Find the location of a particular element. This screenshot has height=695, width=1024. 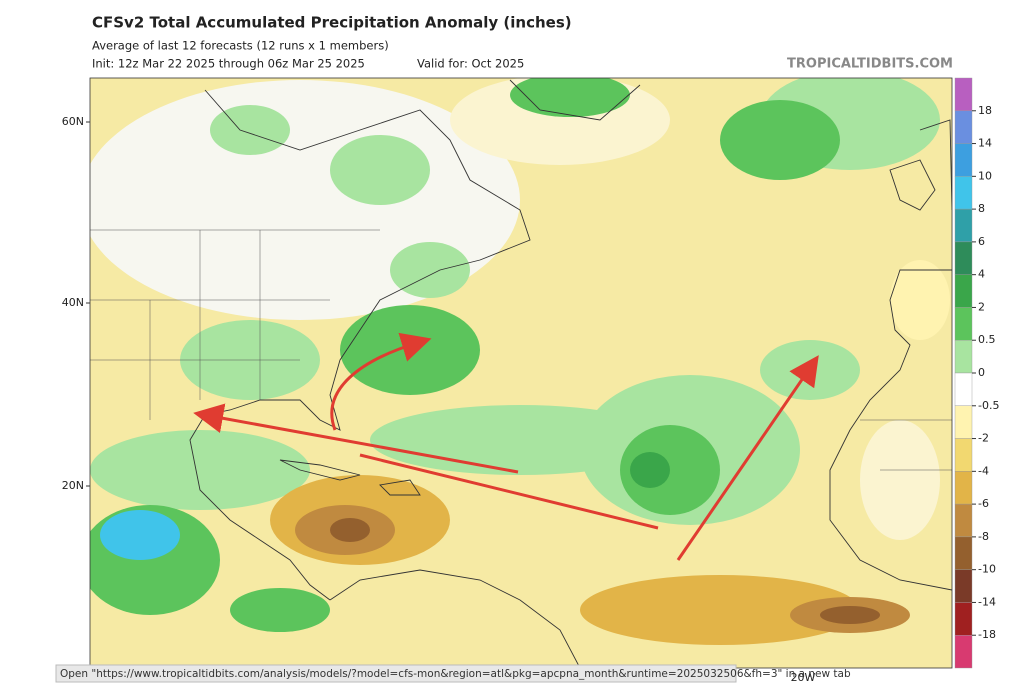

lat-labels: 60N 40N 20N is located at coordinates (76, 303).